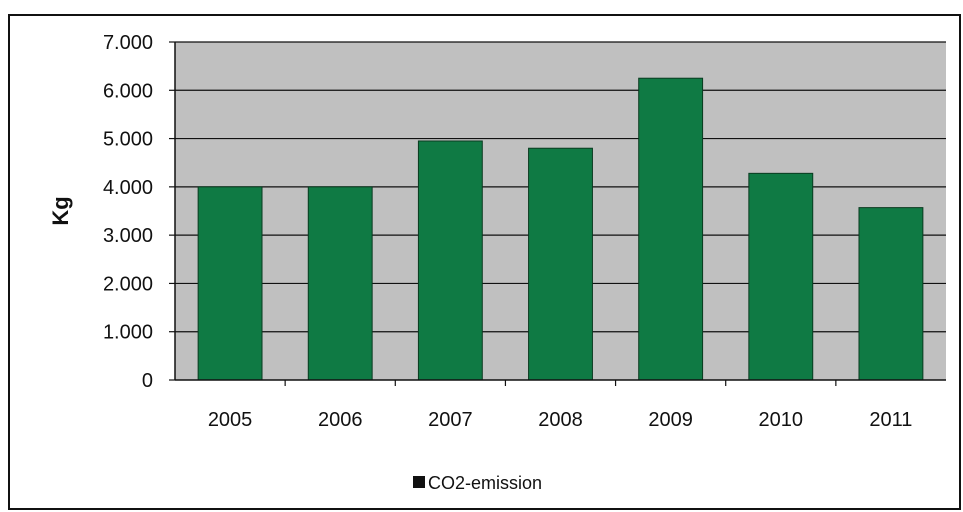 The height and width of the screenshot is (512, 963). Describe the element at coordinates (450, 420) in the screenshot. I see `x-tick-label: 2007` at that location.